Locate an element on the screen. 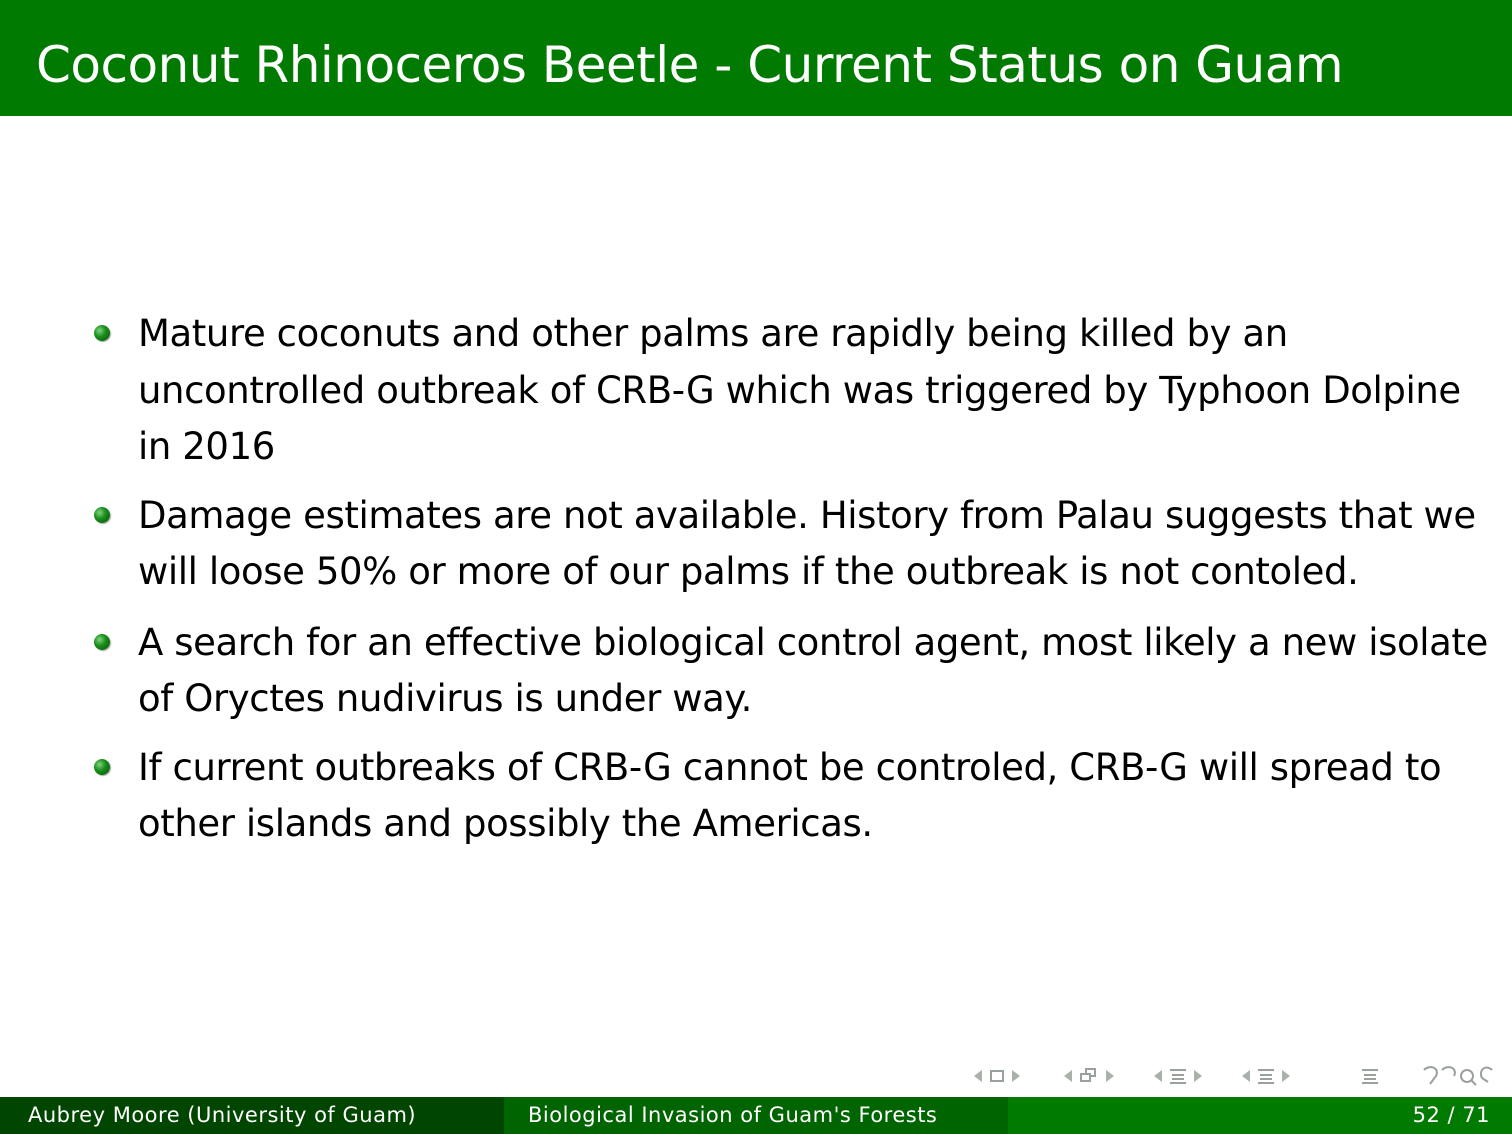 Image resolution: width=1512 pixels, height=1134 pixels. previous-frame-icon is located at coordinates (978, 1076).